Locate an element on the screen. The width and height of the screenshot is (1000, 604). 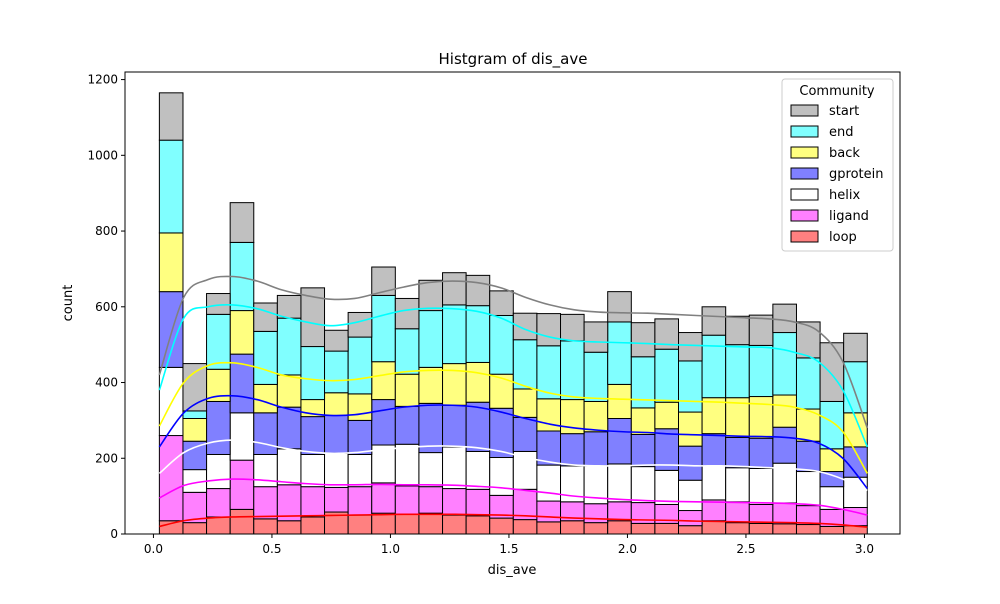
x-tick-label: 3.0 is located at coordinates (864, 549).